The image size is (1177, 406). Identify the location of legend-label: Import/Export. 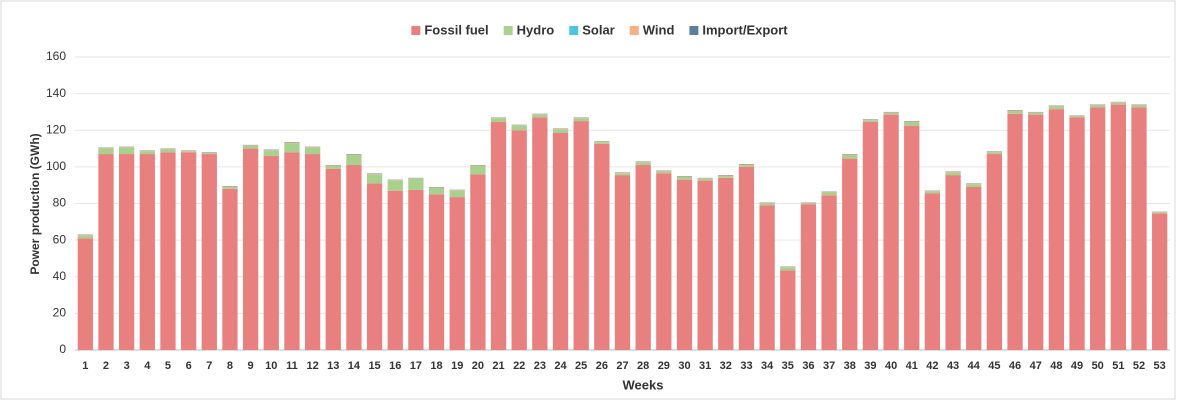
(745, 29).